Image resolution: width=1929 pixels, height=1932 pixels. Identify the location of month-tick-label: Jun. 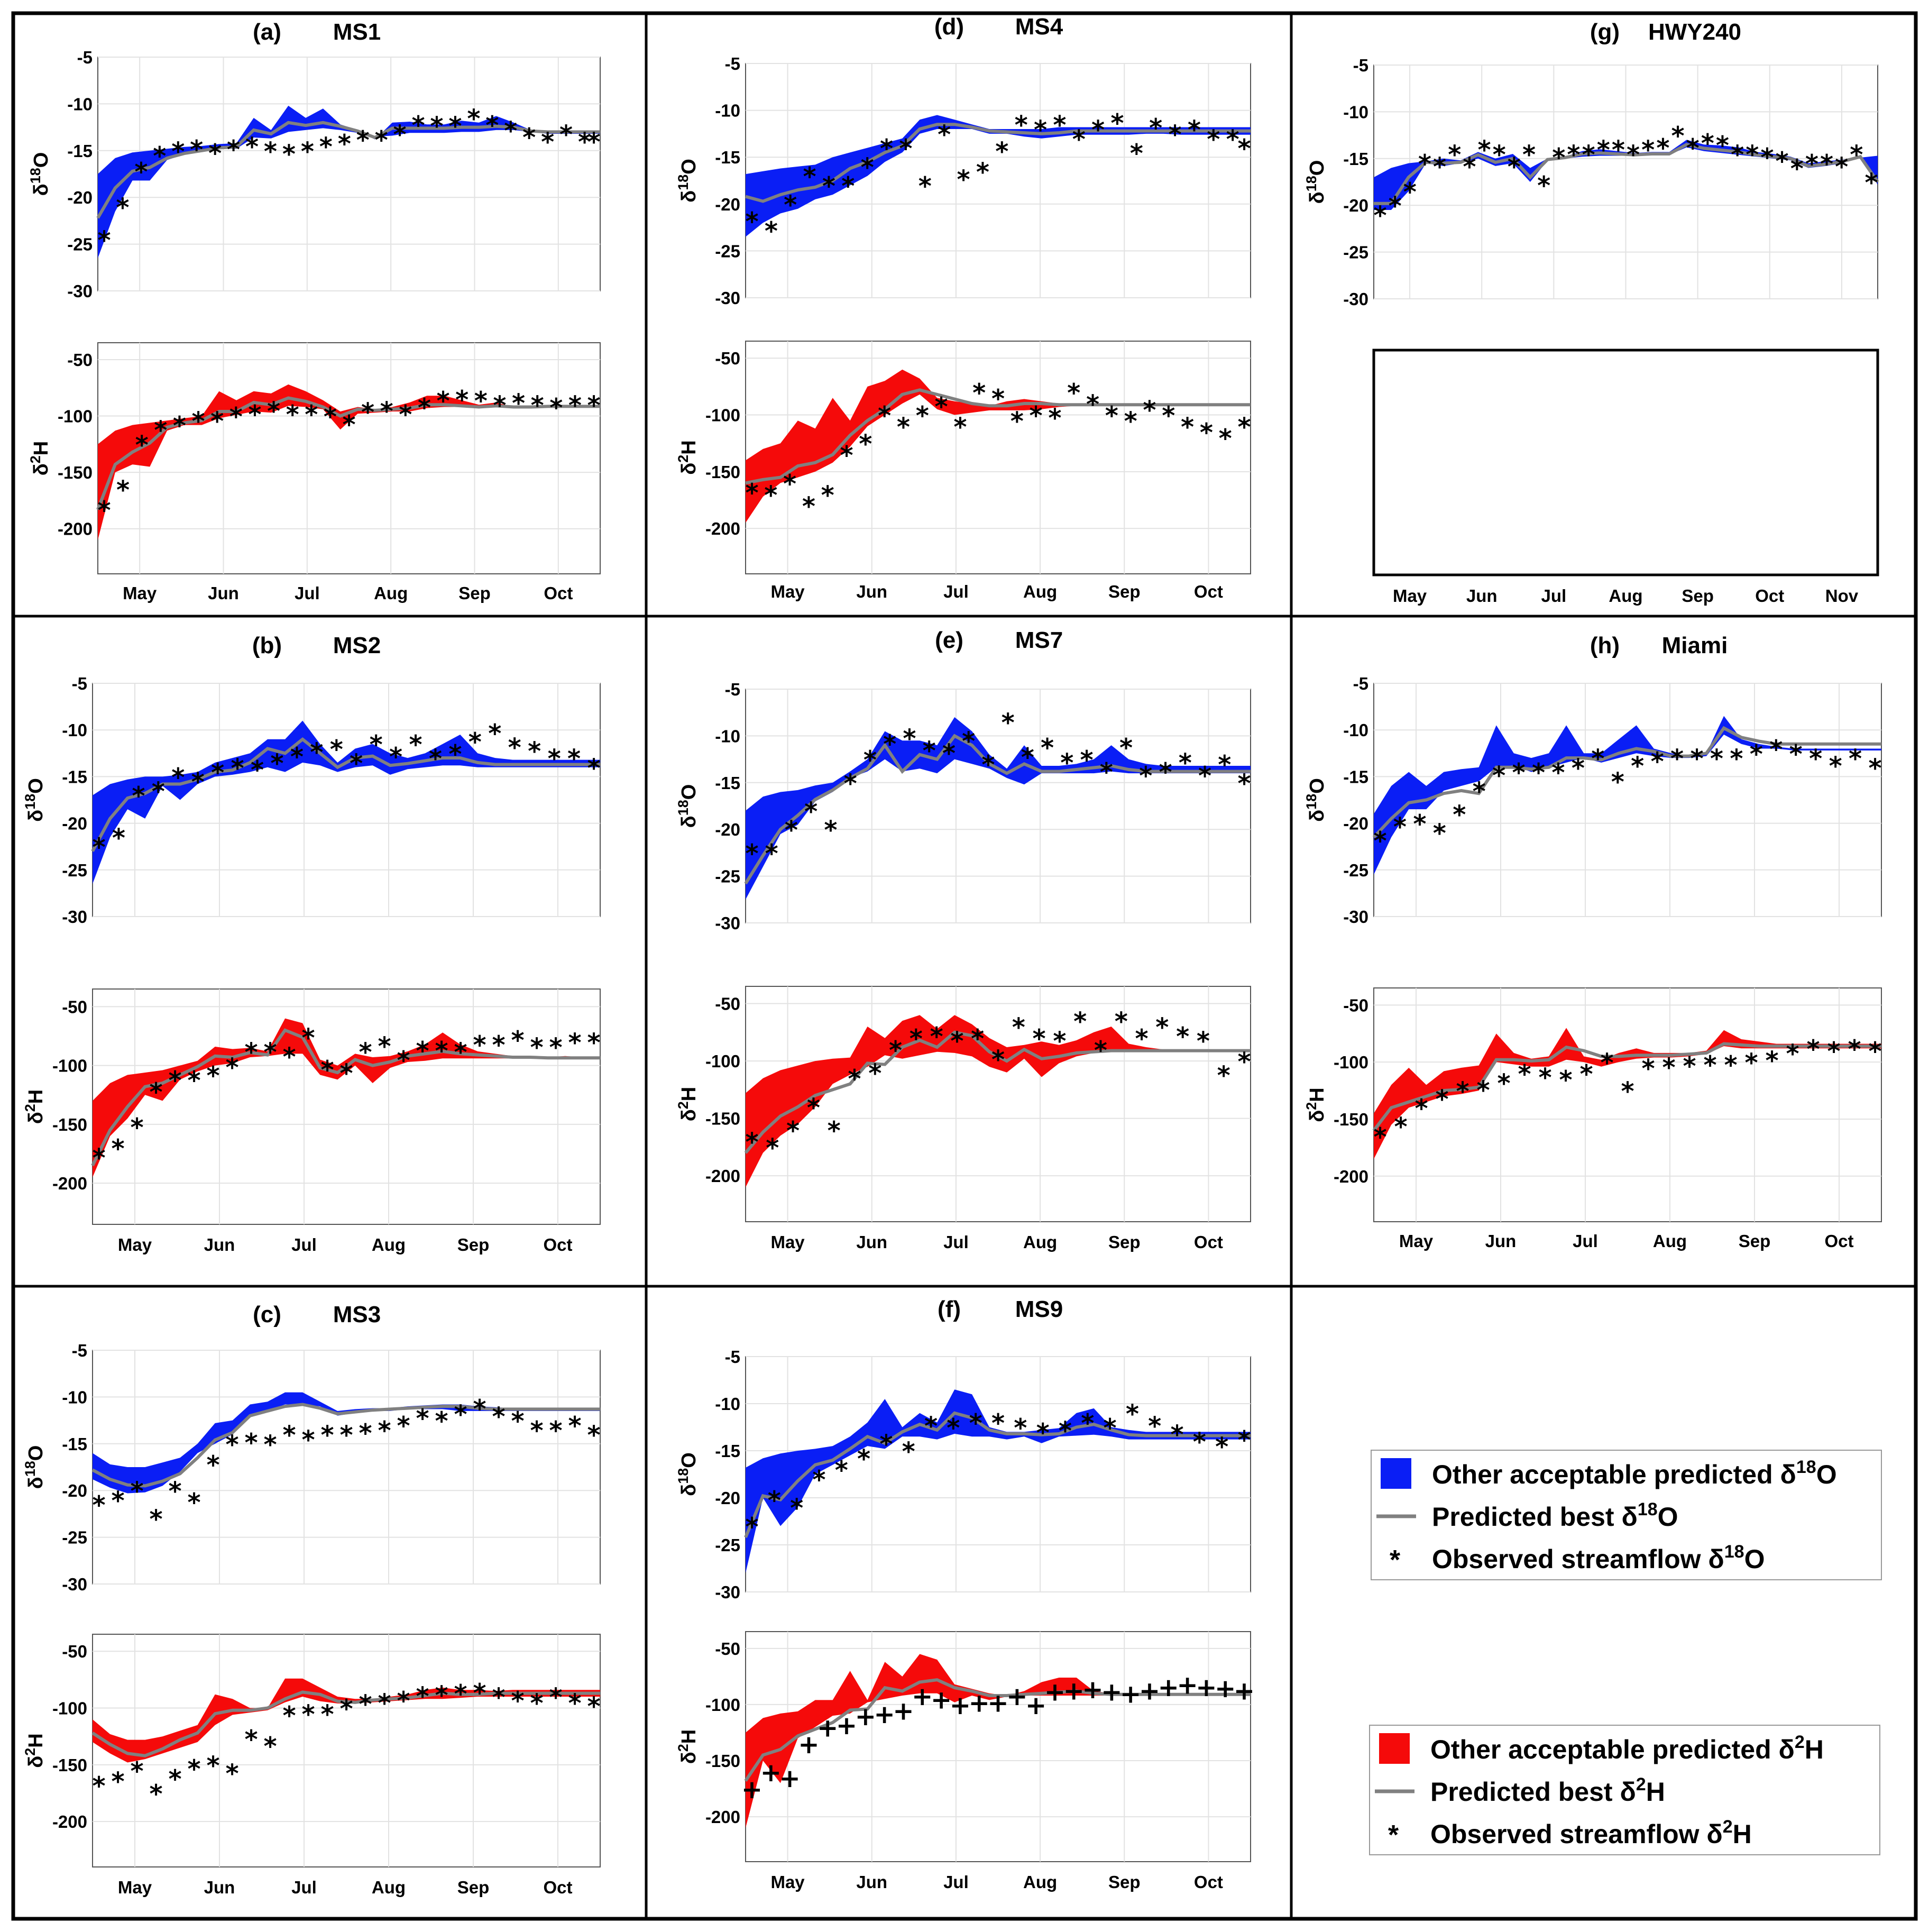
(1501, 1241).